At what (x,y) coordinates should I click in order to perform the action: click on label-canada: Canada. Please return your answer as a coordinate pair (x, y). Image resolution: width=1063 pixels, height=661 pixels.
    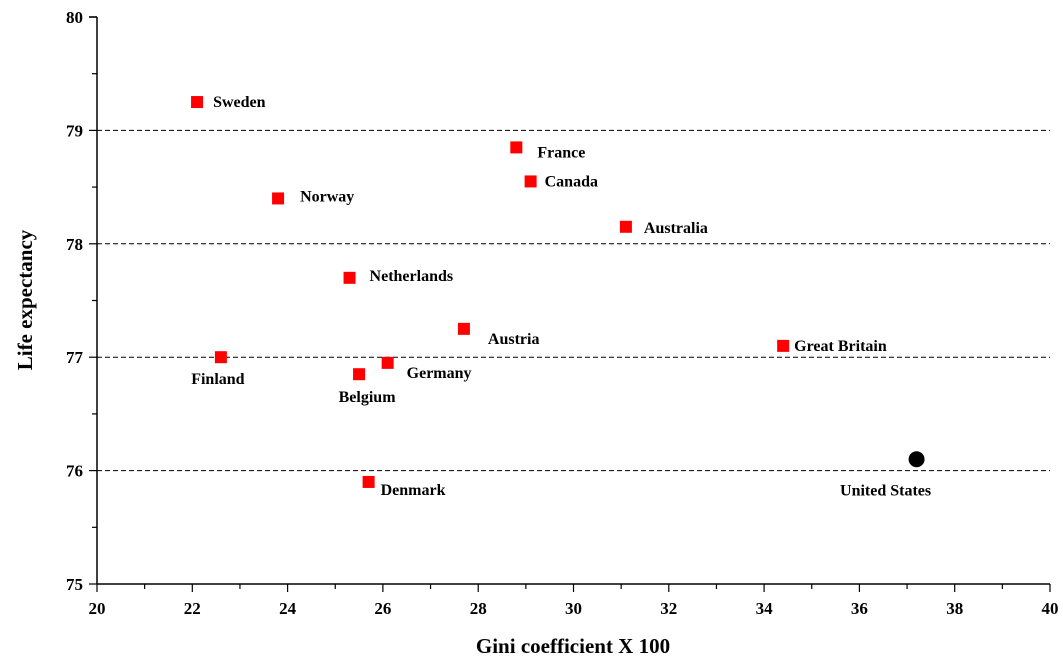
    Looking at the image, I should click on (571, 181).